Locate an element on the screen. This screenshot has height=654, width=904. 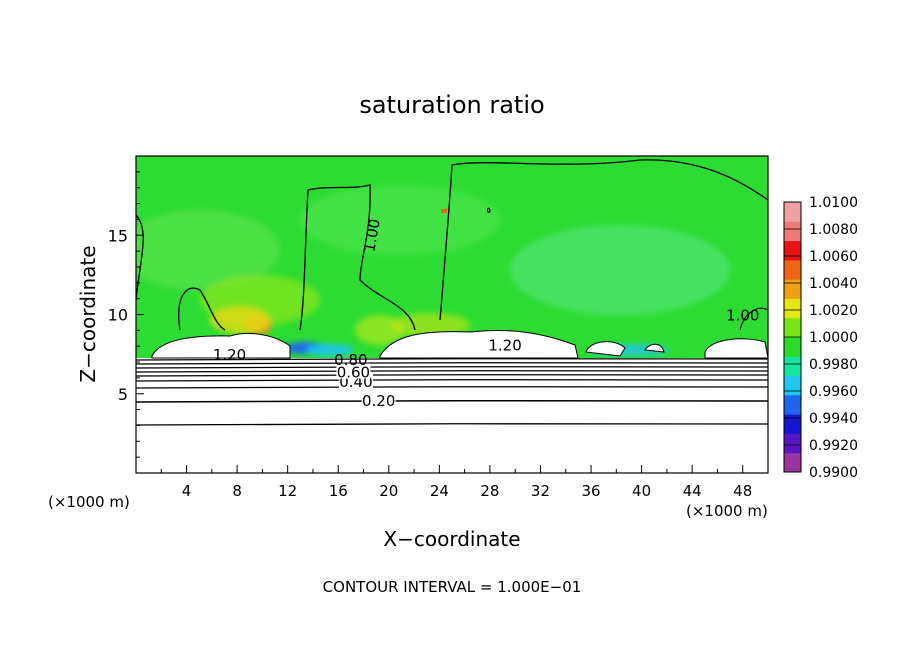
x-tick-label: 24 is located at coordinates (439, 491).